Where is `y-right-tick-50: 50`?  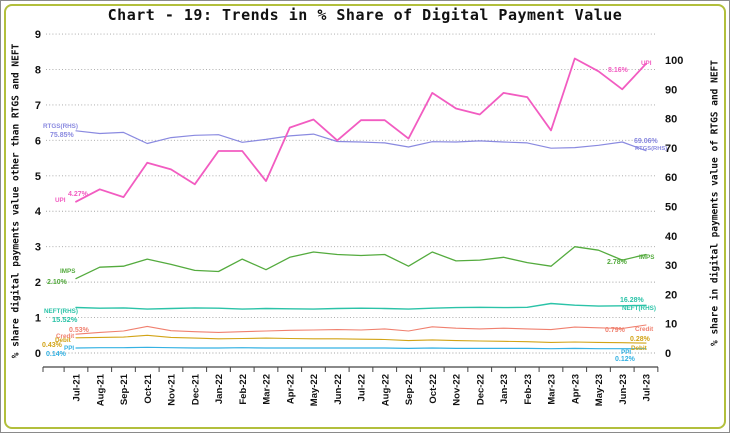 y-right-tick-50: 50 is located at coordinates (671, 208).